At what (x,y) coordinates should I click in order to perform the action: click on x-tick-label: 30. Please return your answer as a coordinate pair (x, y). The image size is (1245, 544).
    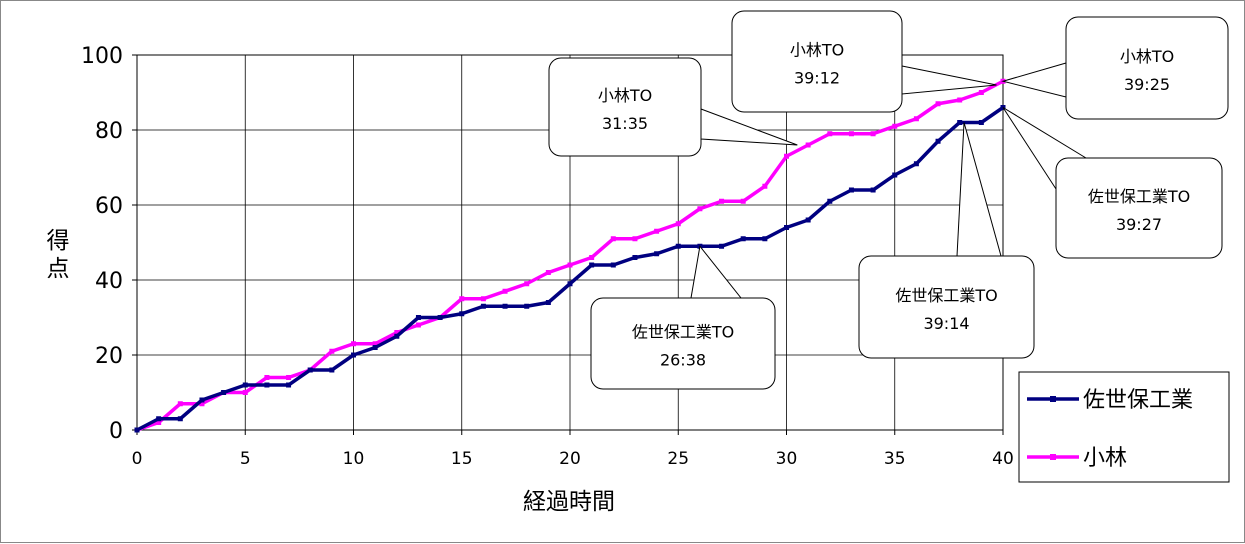
    Looking at the image, I should click on (787, 459).